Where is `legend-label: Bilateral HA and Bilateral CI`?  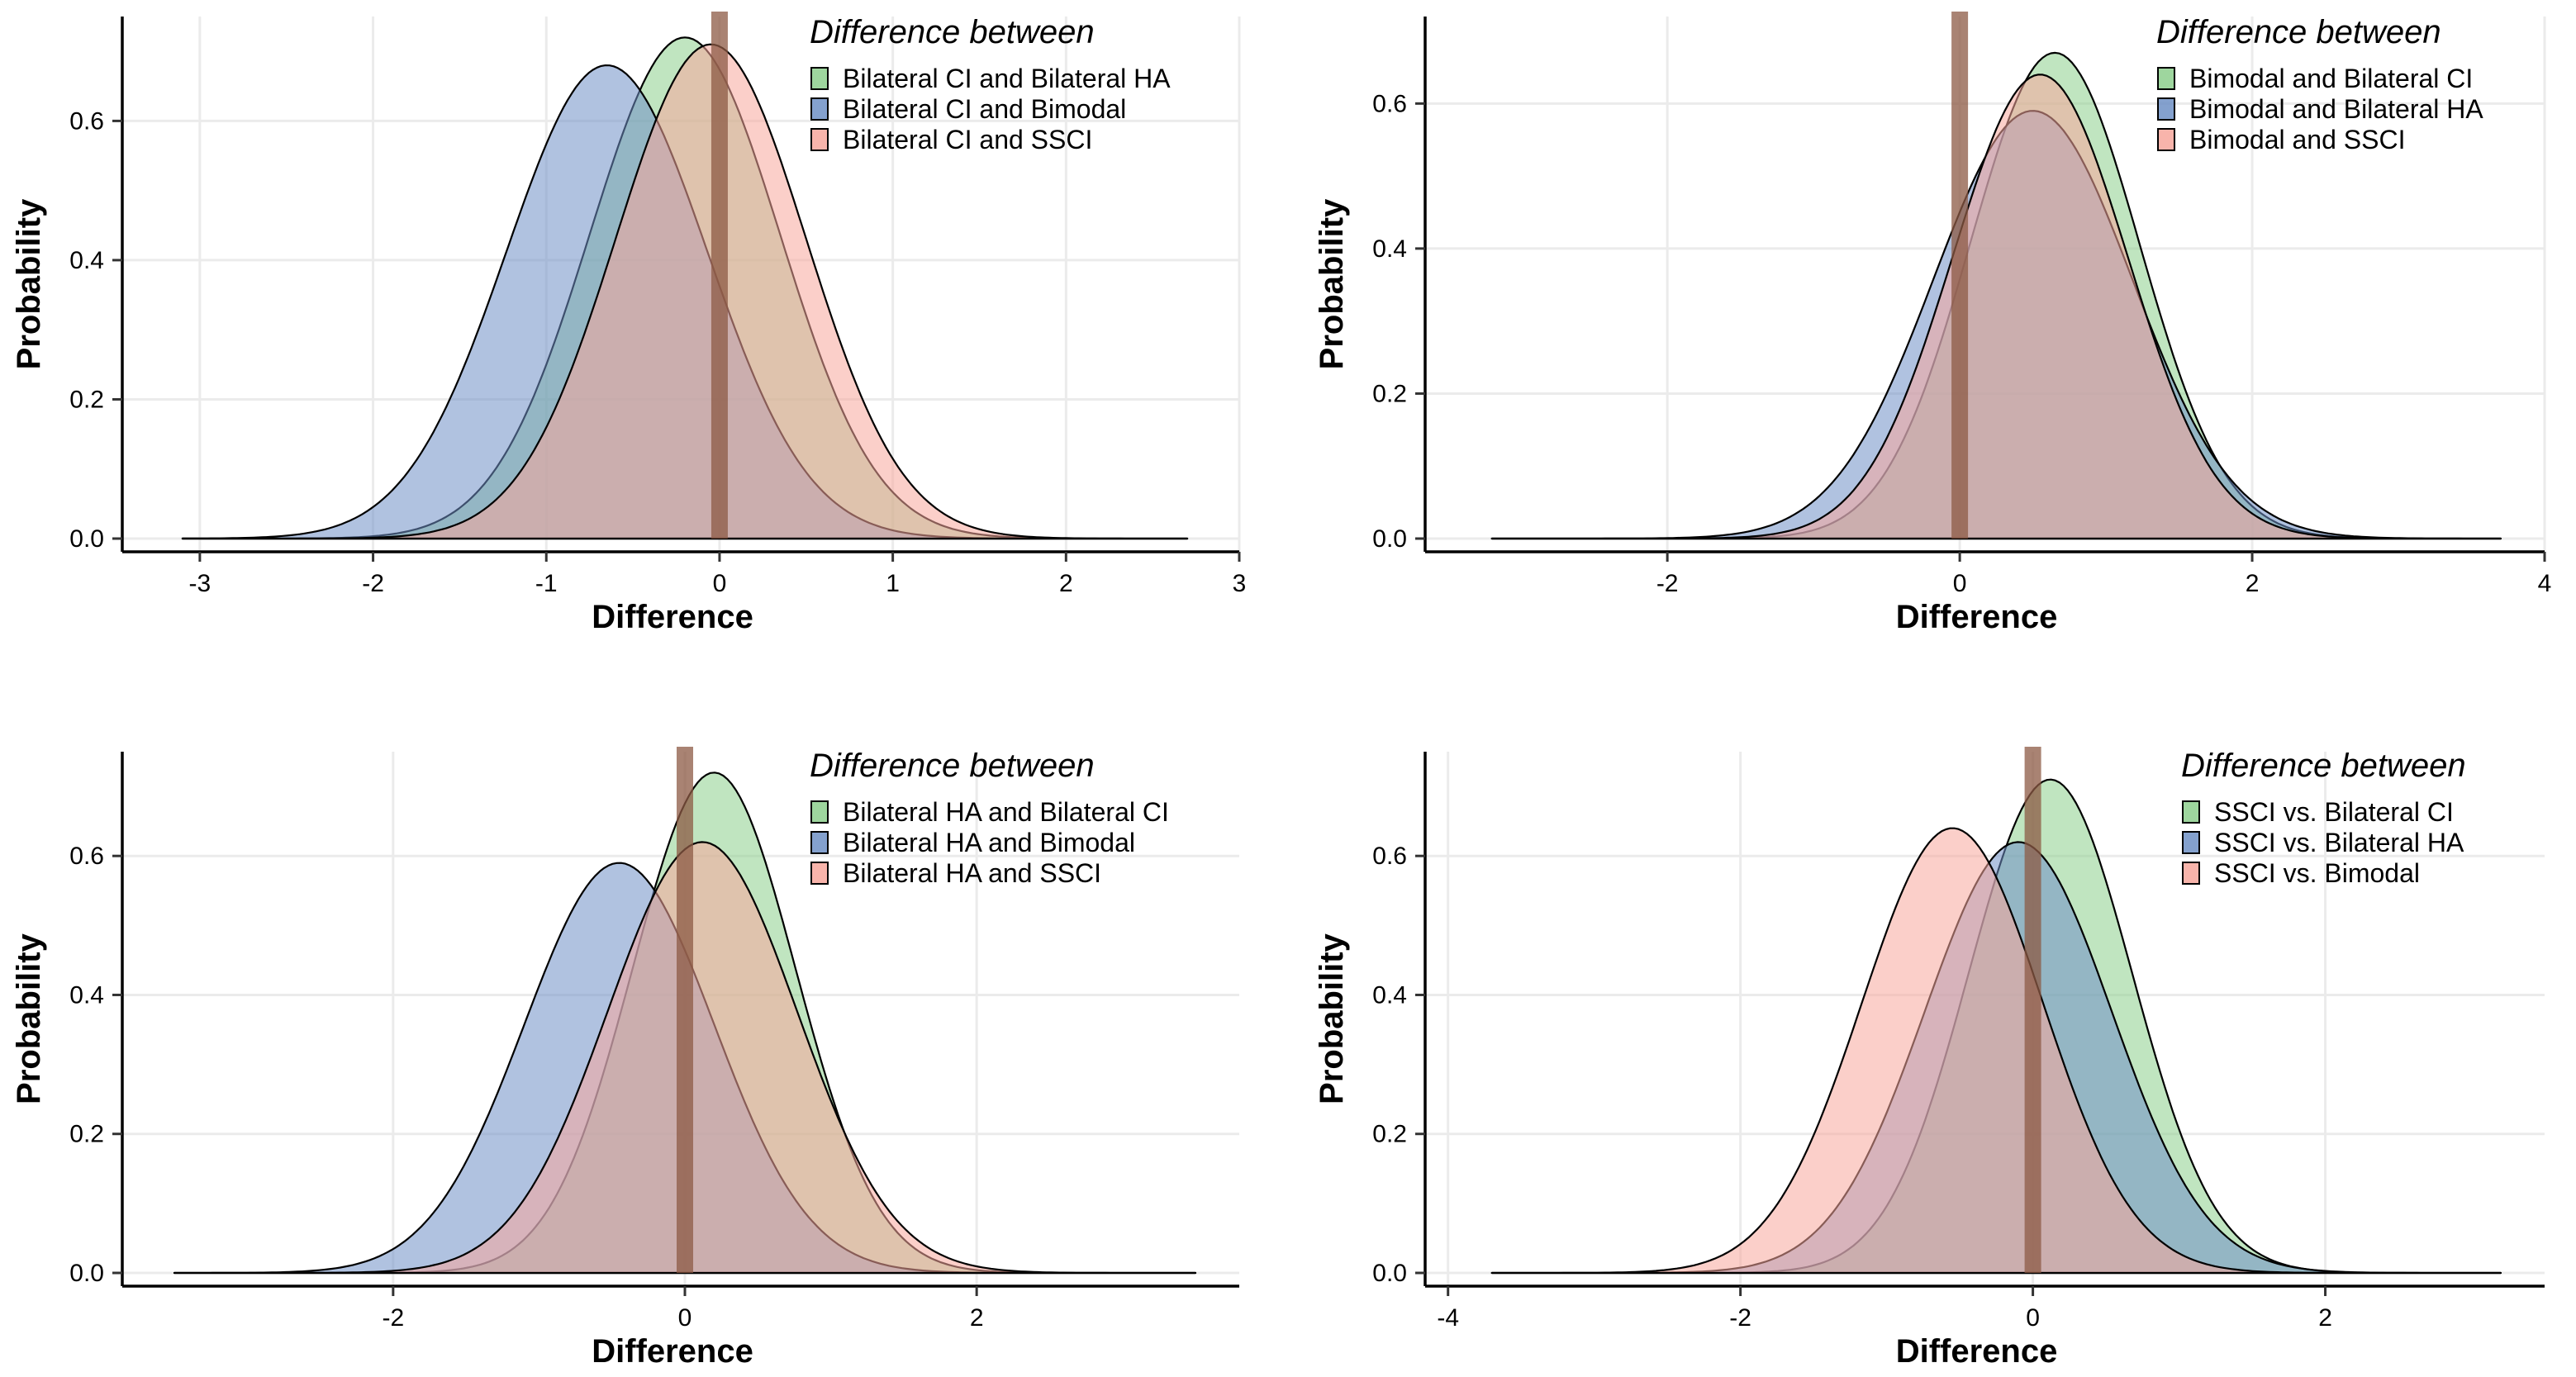
legend-label: Bilateral HA and Bilateral CI is located at coordinates (1006, 812).